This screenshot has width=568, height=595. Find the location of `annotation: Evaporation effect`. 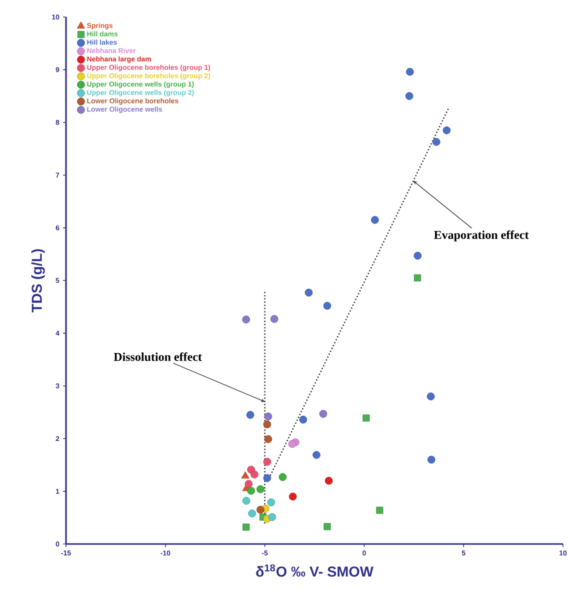

annotation: Evaporation effect is located at coordinates (481, 236).